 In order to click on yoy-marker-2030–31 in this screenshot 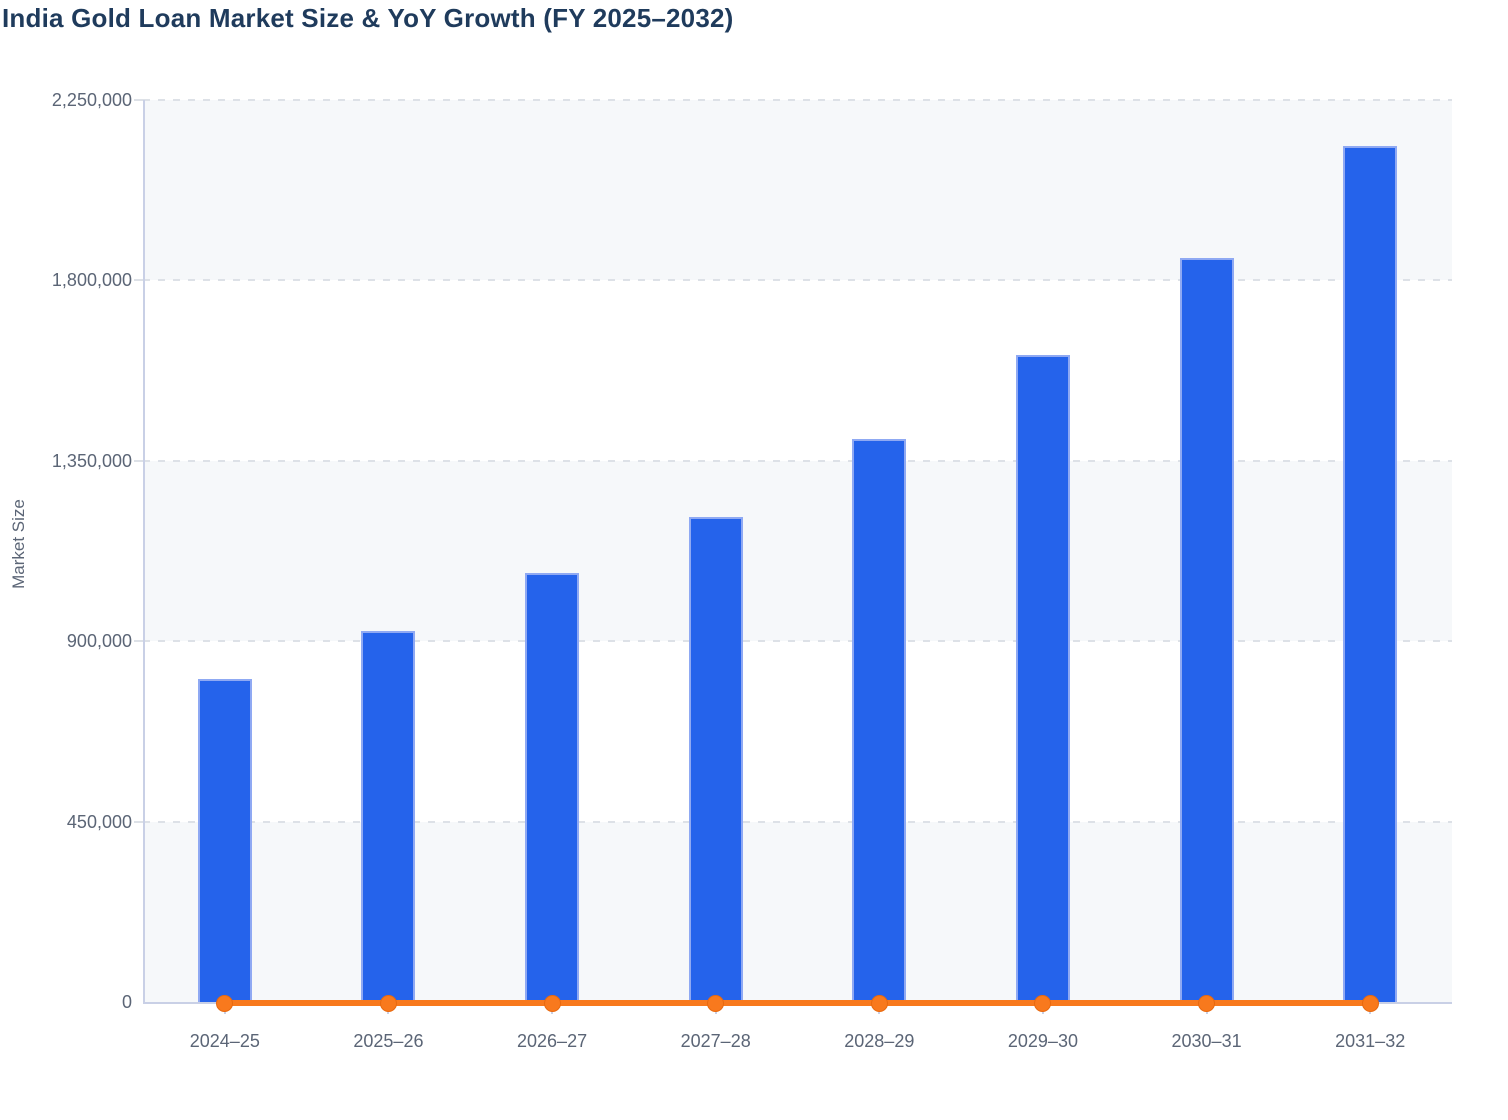, I will do `click(1207, 1003)`.